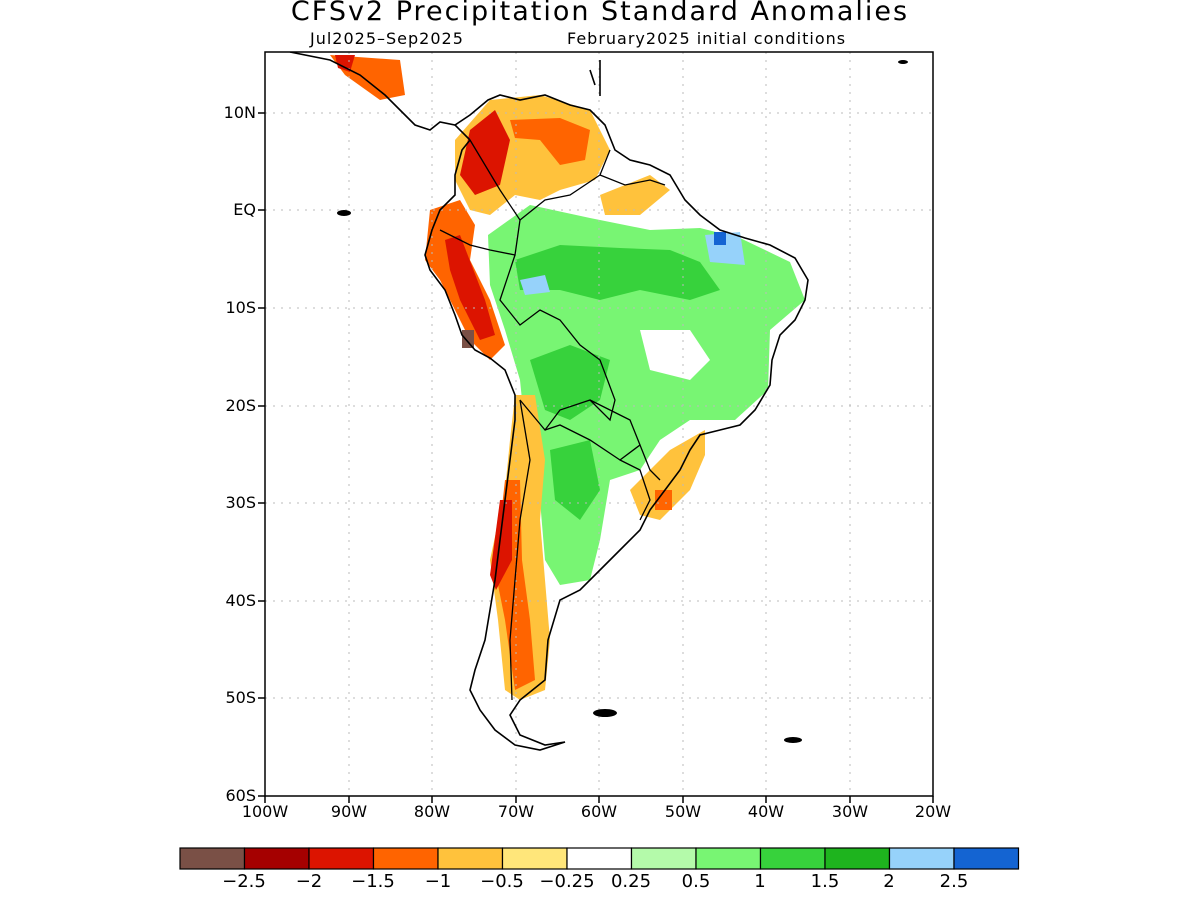  I want to click on lon-label-100w: 100W, so click(265, 811).